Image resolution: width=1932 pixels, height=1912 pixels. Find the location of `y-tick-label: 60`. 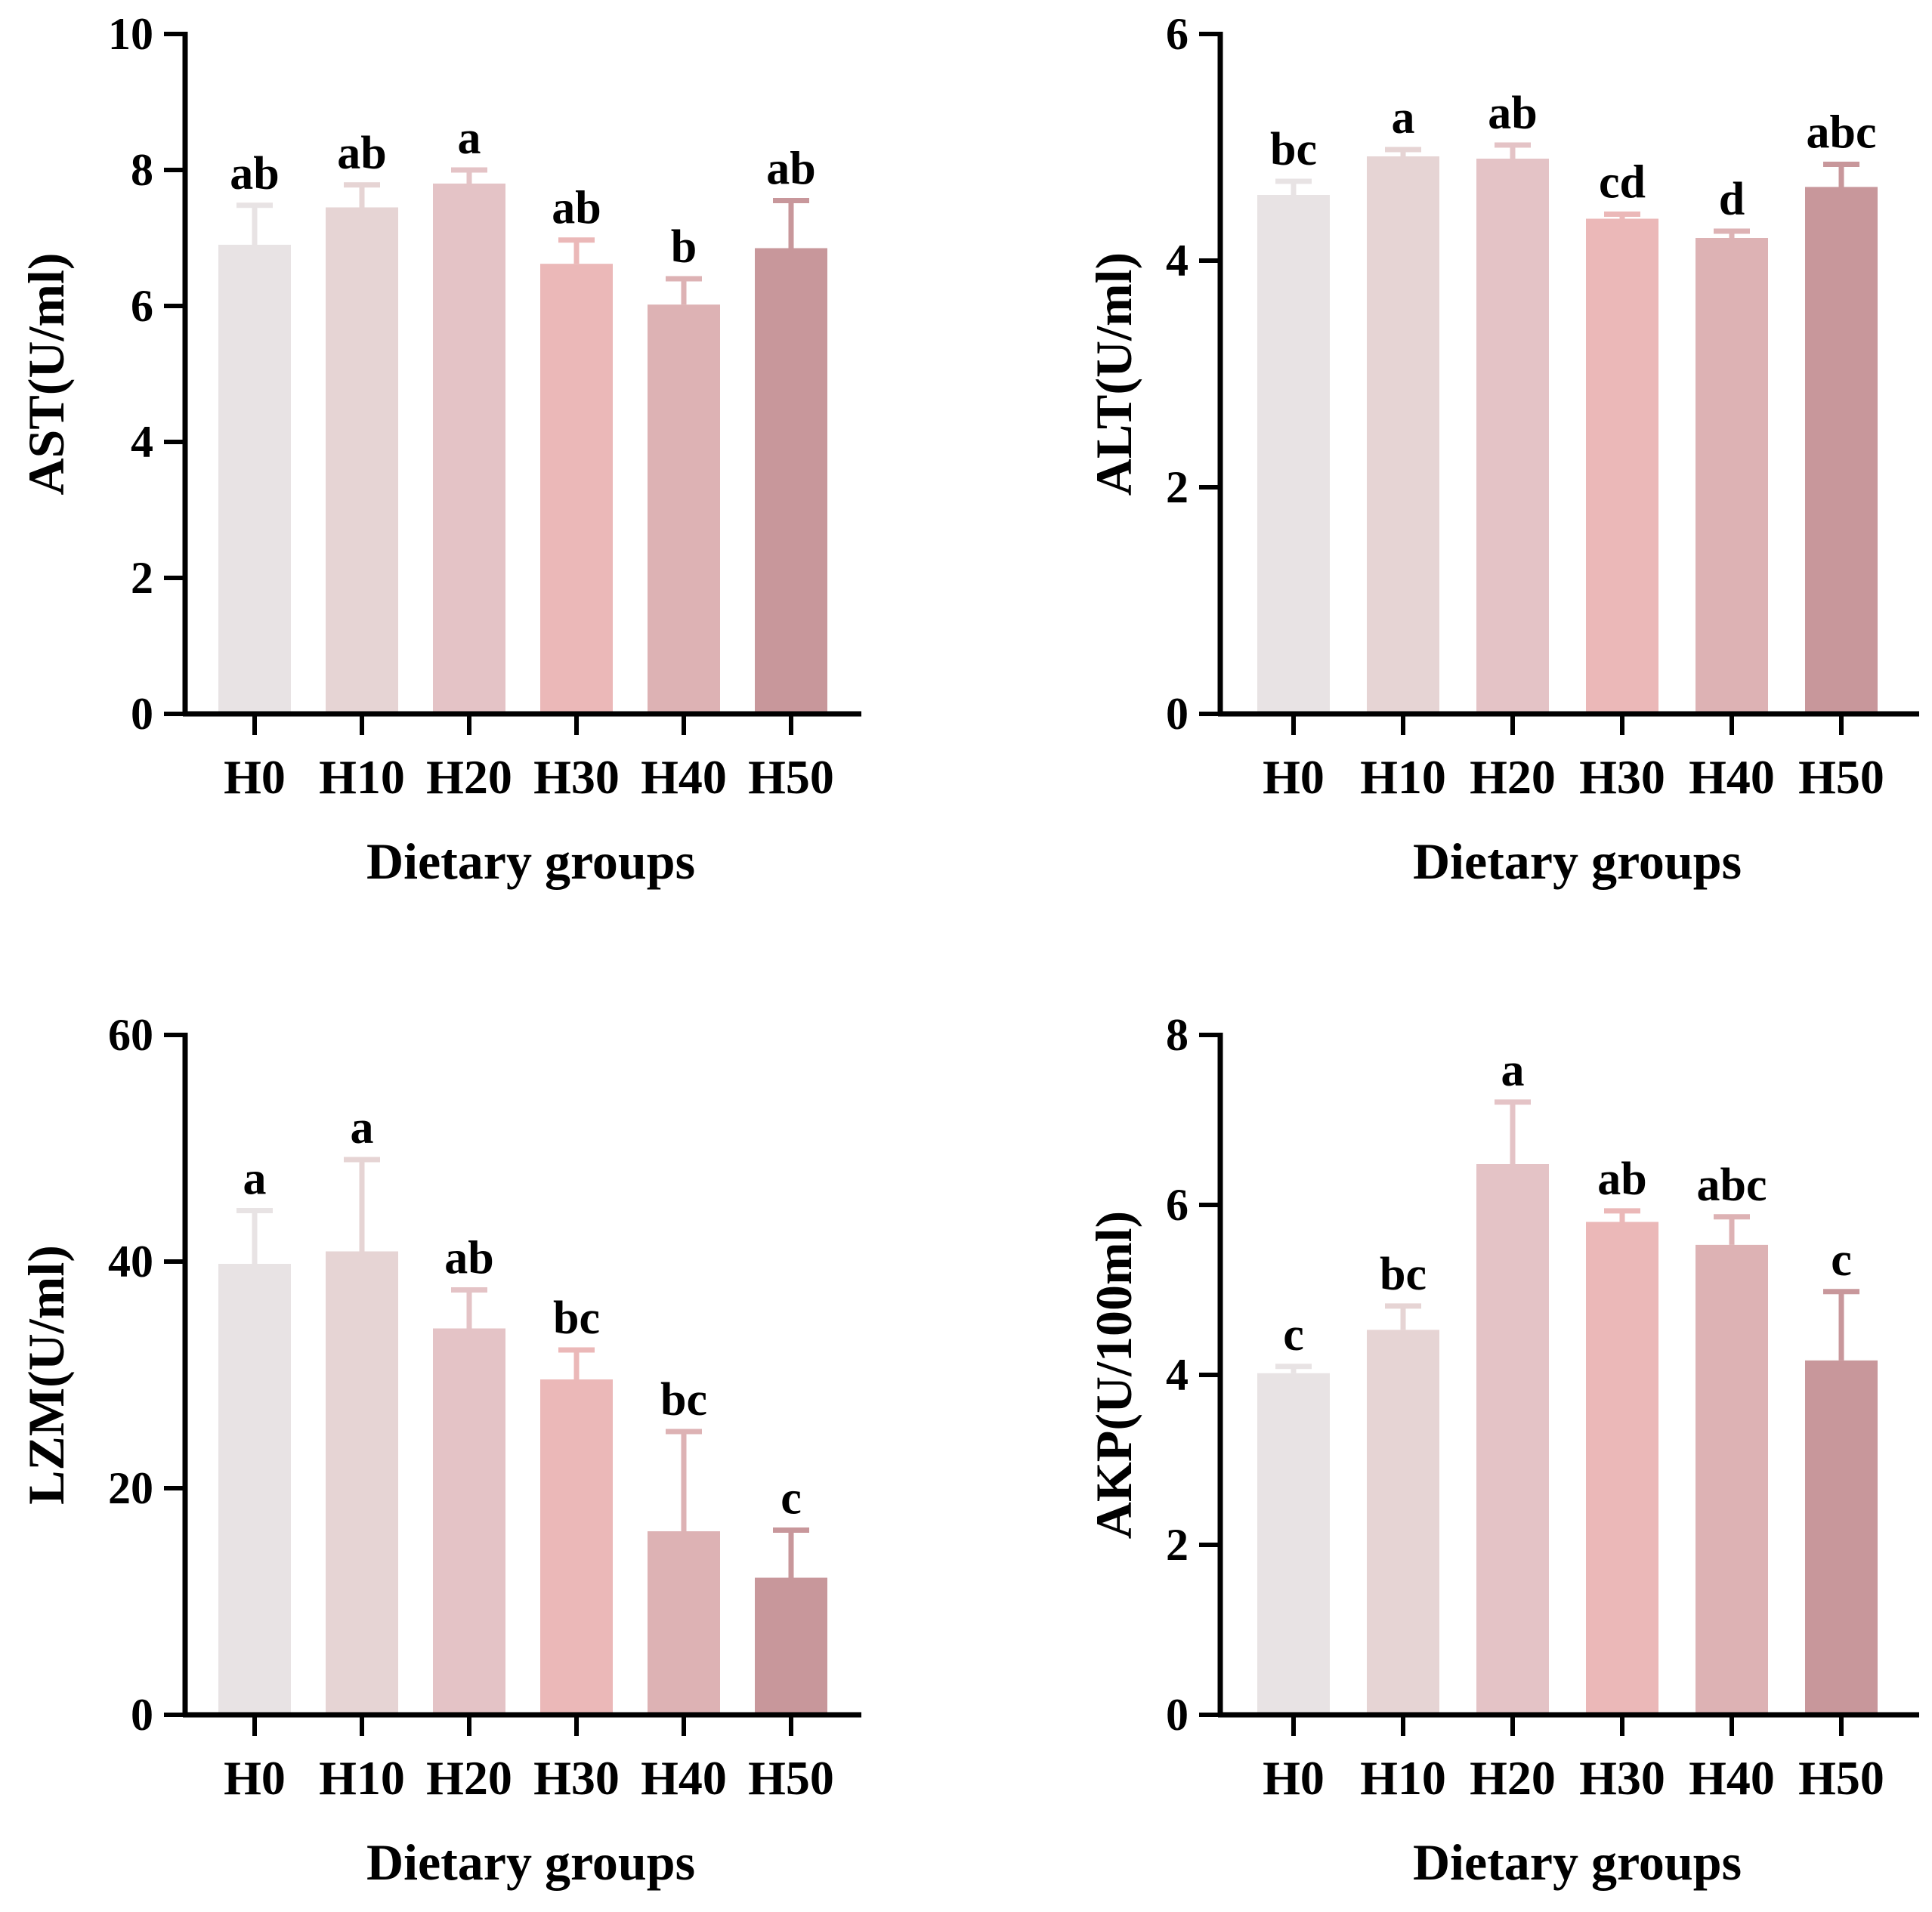

y-tick-label: 60 is located at coordinates (130, 1035).